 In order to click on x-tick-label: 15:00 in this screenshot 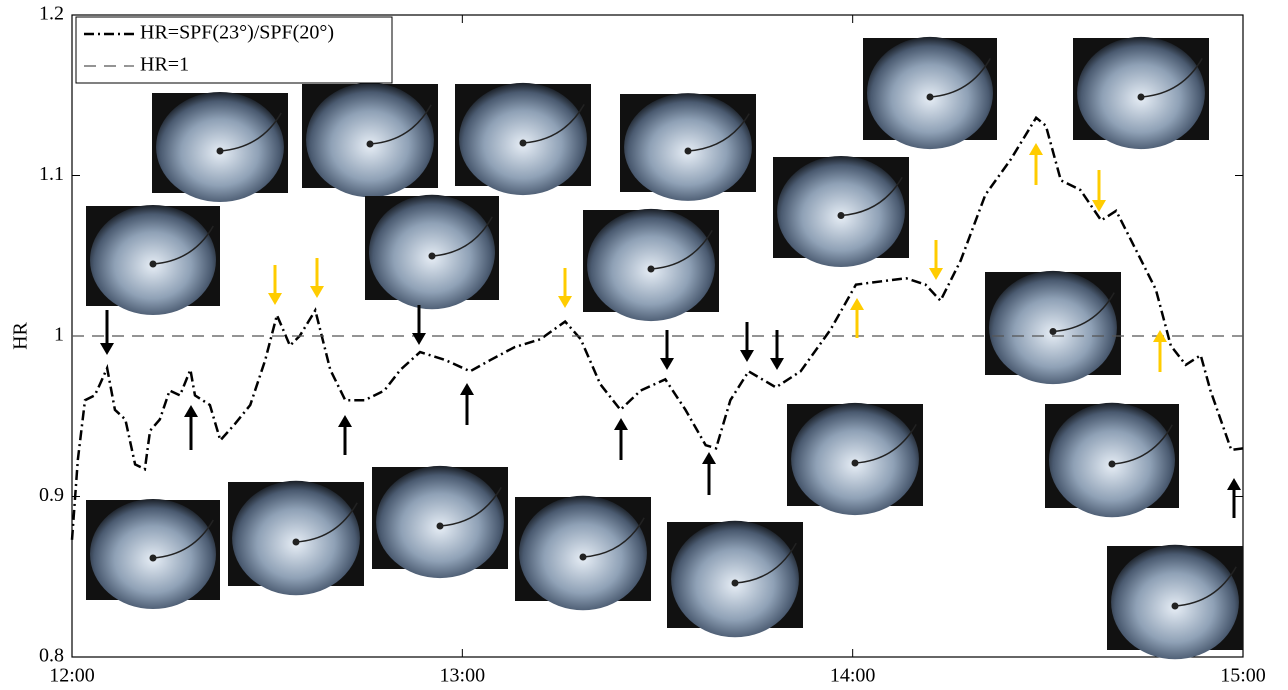, I will do `click(1243, 676)`.